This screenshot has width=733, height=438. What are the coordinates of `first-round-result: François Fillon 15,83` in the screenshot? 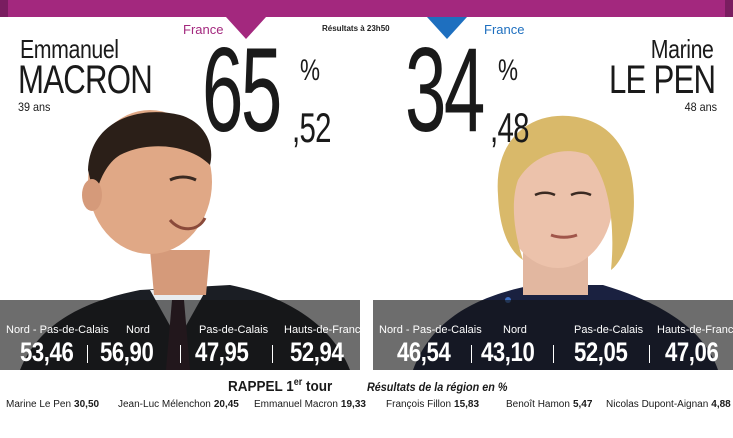 It's located at (432, 404).